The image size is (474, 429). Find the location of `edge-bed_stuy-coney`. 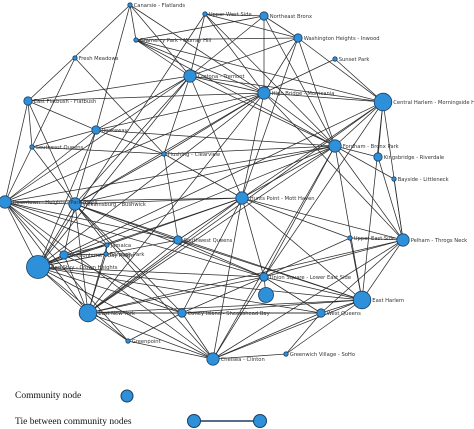

edge-bed_stuy-coney is located at coordinates (110, 290).